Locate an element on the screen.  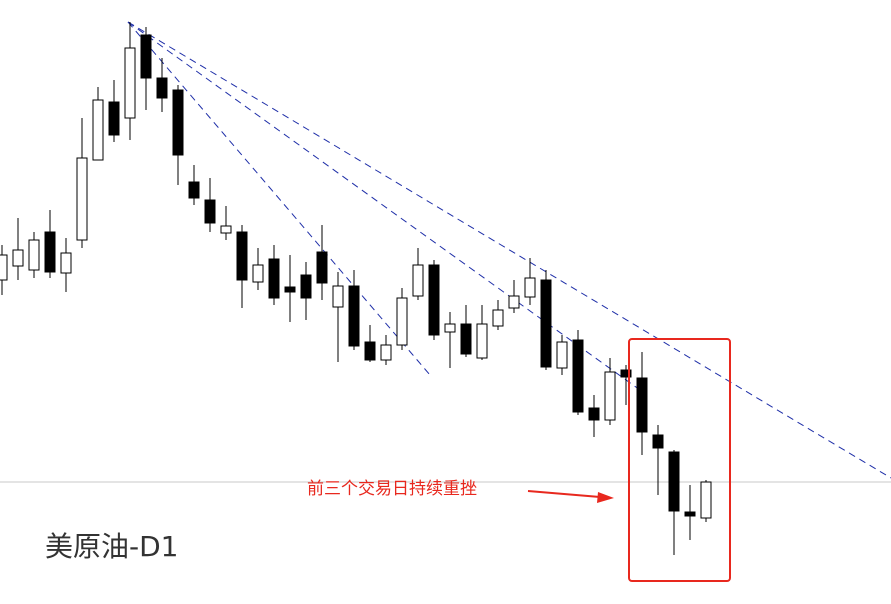
annotation: 前三个交易日持续重挫 is located at coordinates (392, 489).